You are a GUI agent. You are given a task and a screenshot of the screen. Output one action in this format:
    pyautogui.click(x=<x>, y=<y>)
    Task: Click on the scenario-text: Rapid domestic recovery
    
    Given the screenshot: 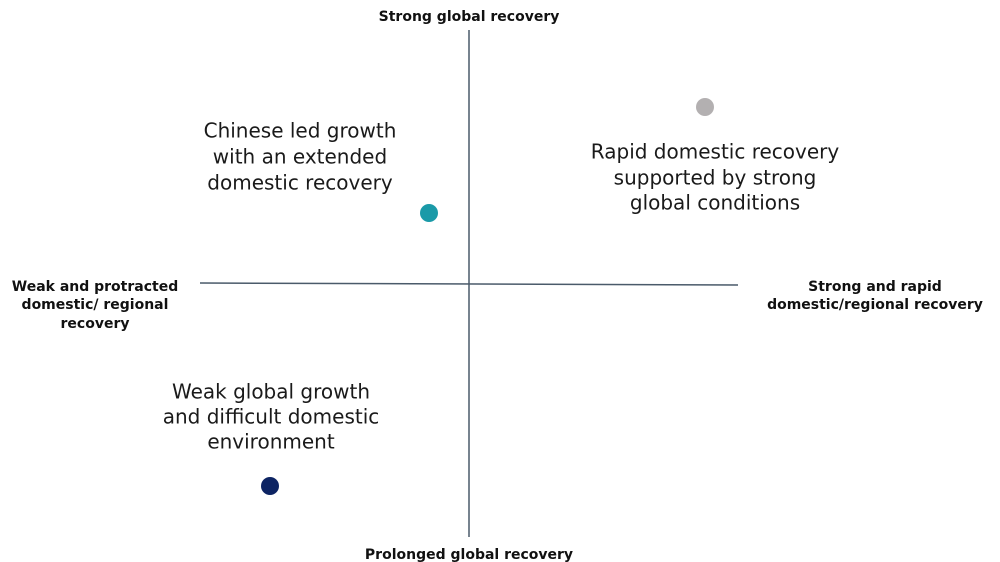 What is the action you would take?
    pyautogui.click(x=715, y=152)
    